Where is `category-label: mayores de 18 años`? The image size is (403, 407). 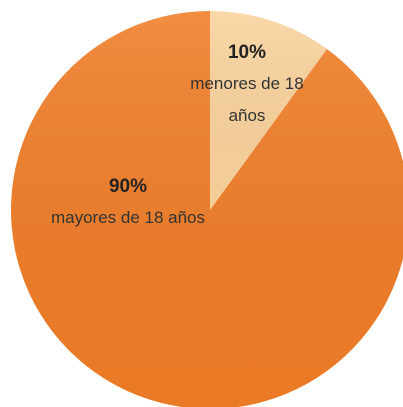 category-label: mayores de 18 años is located at coordinates (128, 217).